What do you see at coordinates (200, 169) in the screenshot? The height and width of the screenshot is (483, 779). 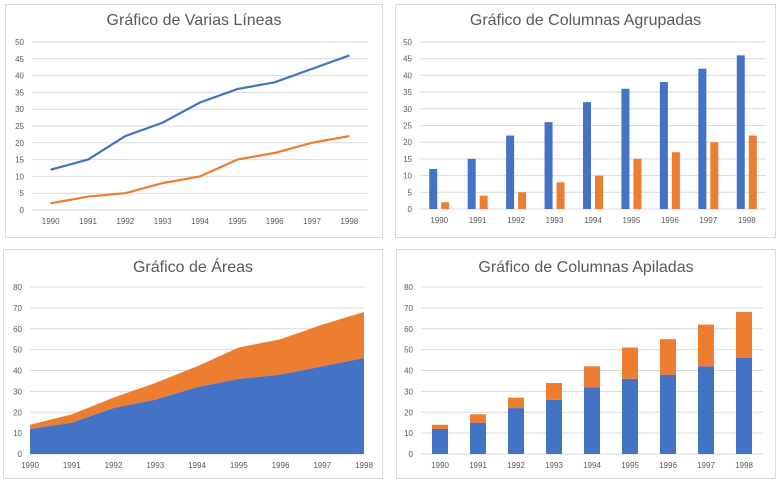 I see `series-2-line` at bounding box center [200, 169].